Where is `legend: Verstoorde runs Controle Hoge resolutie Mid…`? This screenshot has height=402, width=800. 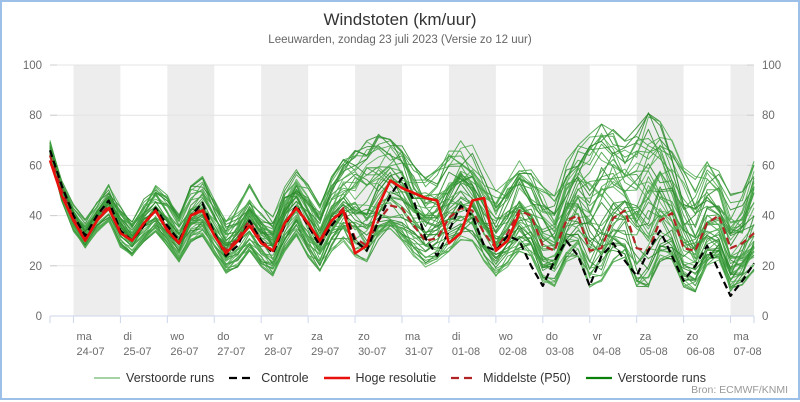 legend: Verstoorde runs Controle Hoge resolutie Mid… is located at coordinates (400, 378).